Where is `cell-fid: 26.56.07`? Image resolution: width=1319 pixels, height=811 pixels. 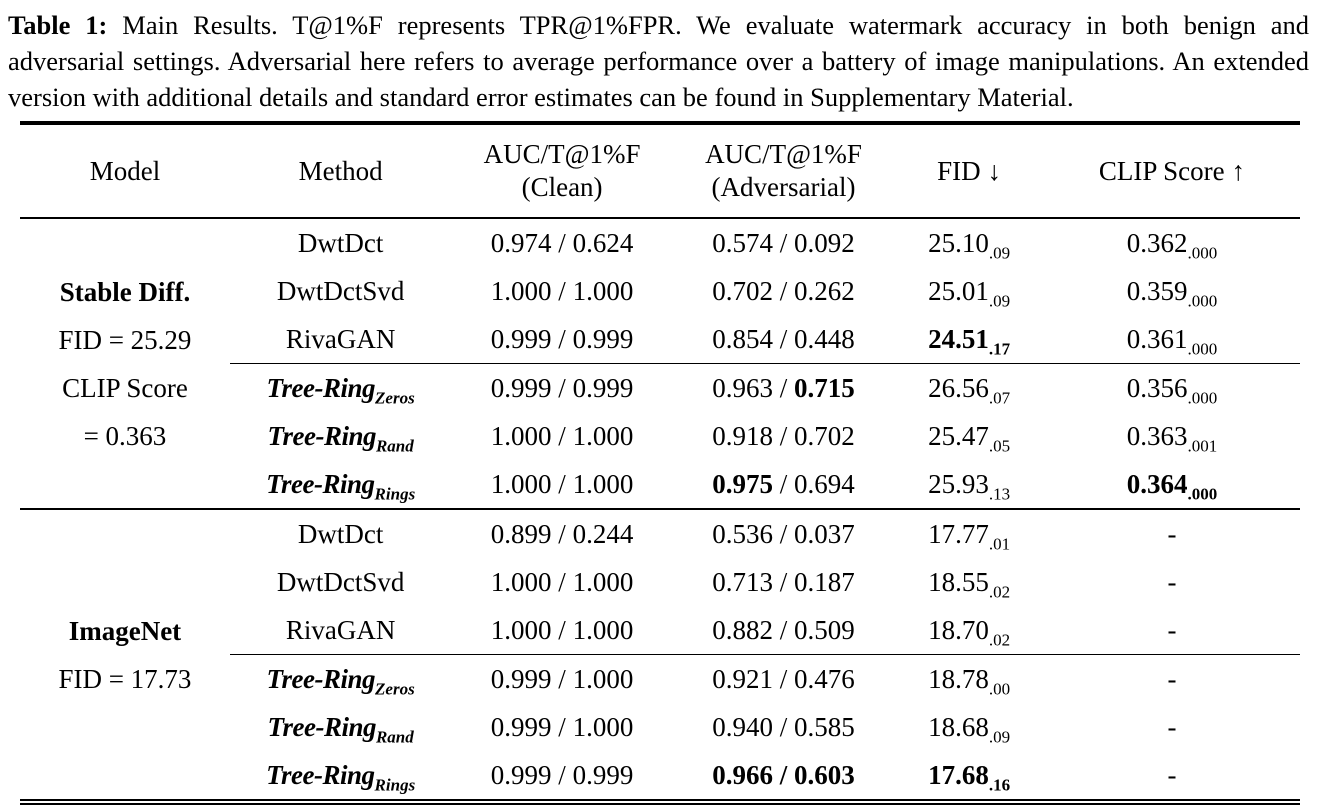 cell-fid: 26.56.07 is located at coordinates (969, 387).